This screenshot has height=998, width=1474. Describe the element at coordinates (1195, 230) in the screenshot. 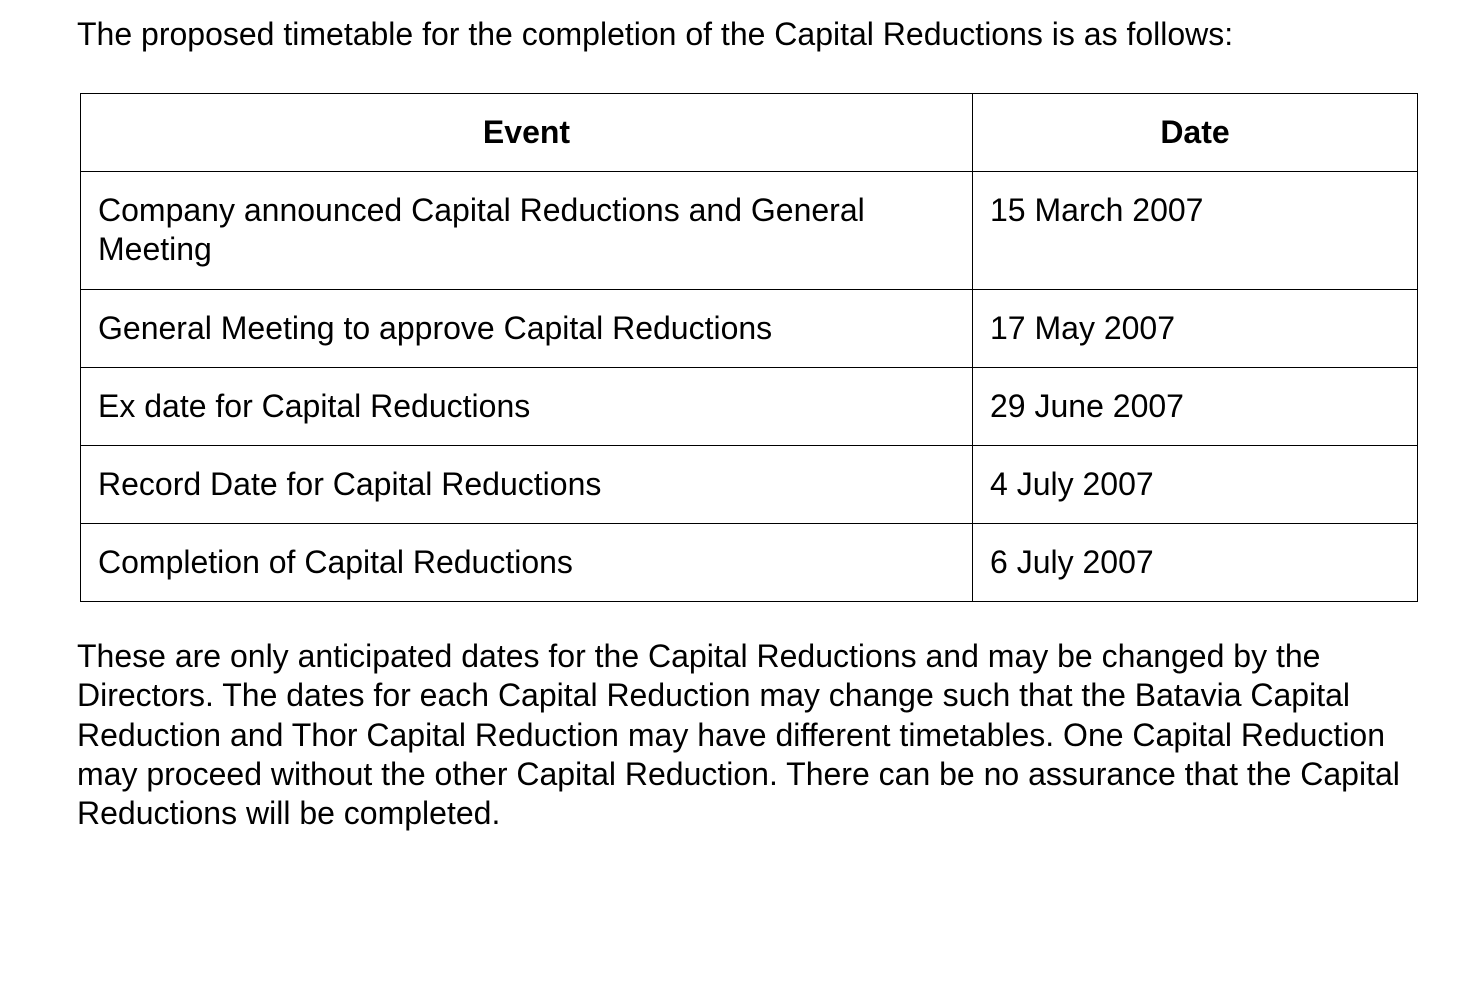

I see `date-cell: 15 March 2007` at that location.